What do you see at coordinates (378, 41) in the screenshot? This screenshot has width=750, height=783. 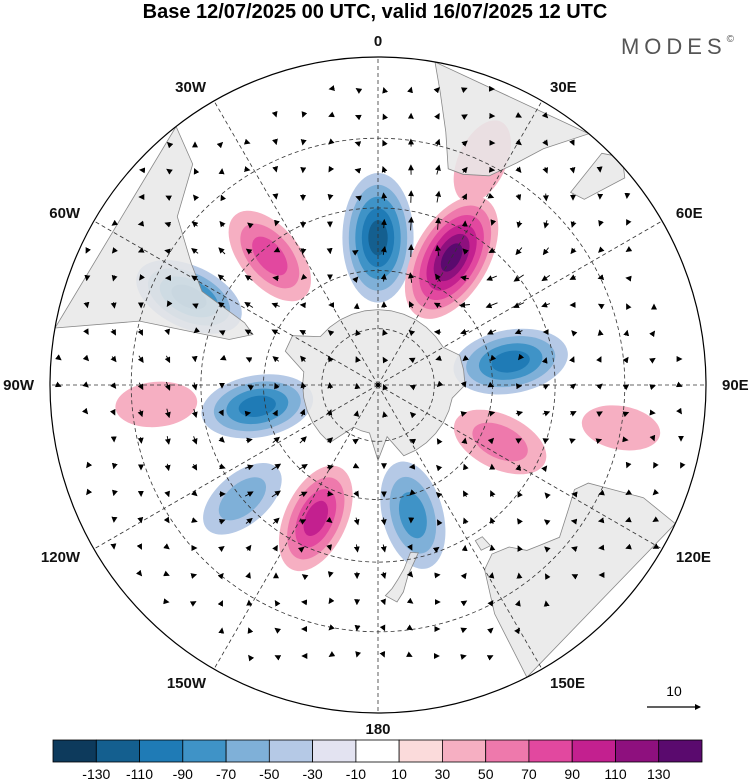 I see `longitude-label-lon-0: 0` at bounding box center [378, 41].